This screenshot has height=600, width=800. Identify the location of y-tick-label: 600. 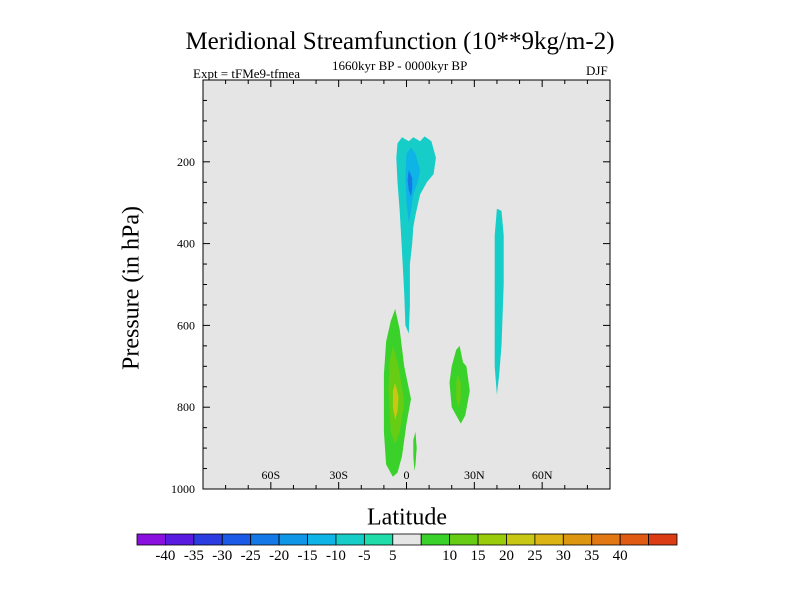
(186, 325).